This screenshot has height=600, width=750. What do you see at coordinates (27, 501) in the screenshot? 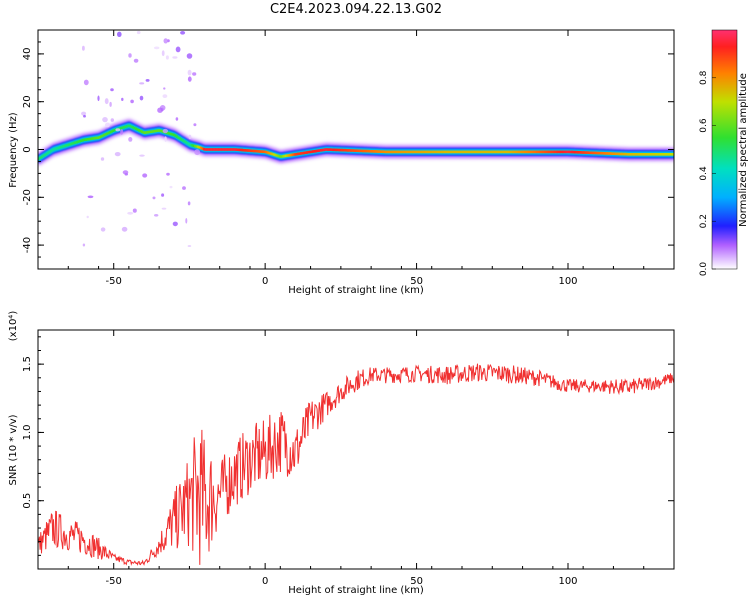
I see `snr-ytick-label: 0.5` at bounding box center [27, 501].